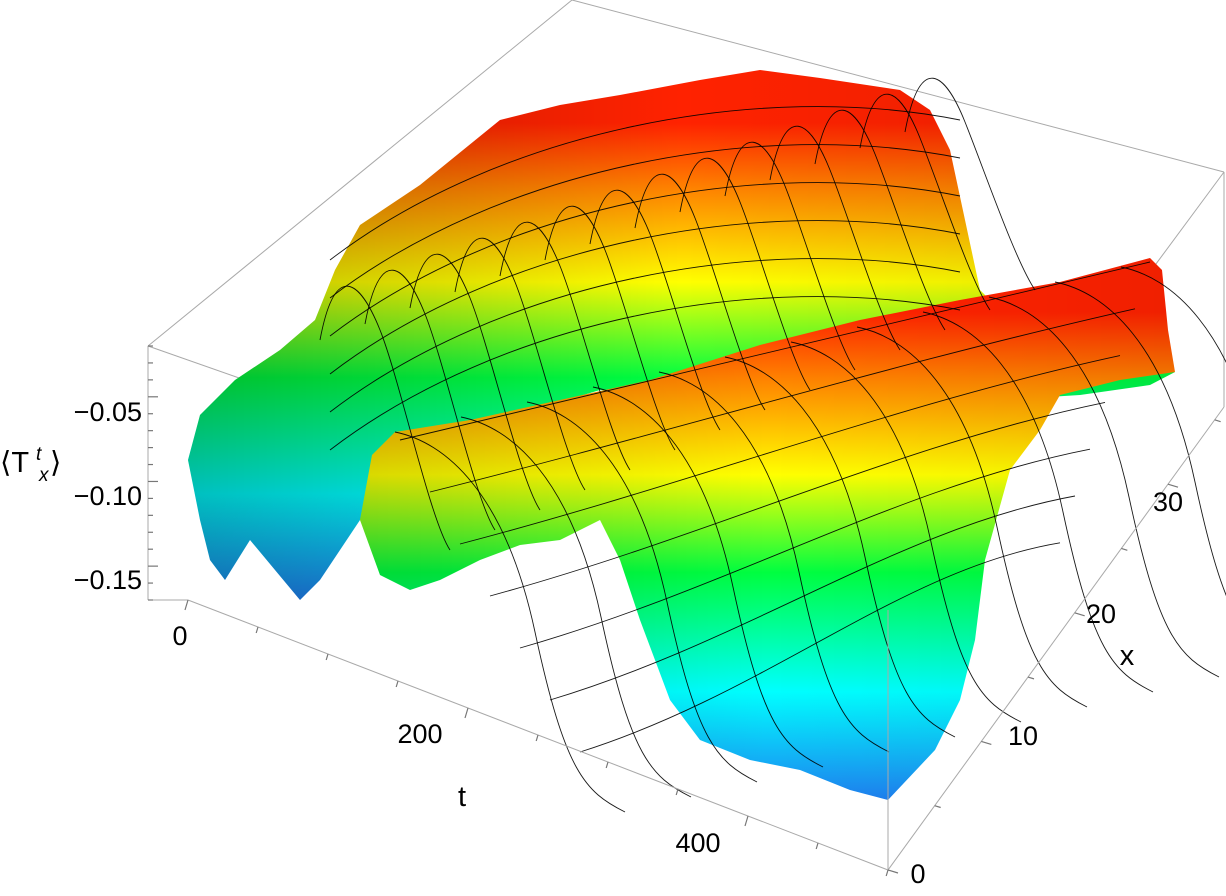  I want to click on z-axis-title-sub: x, so click(44, 475).